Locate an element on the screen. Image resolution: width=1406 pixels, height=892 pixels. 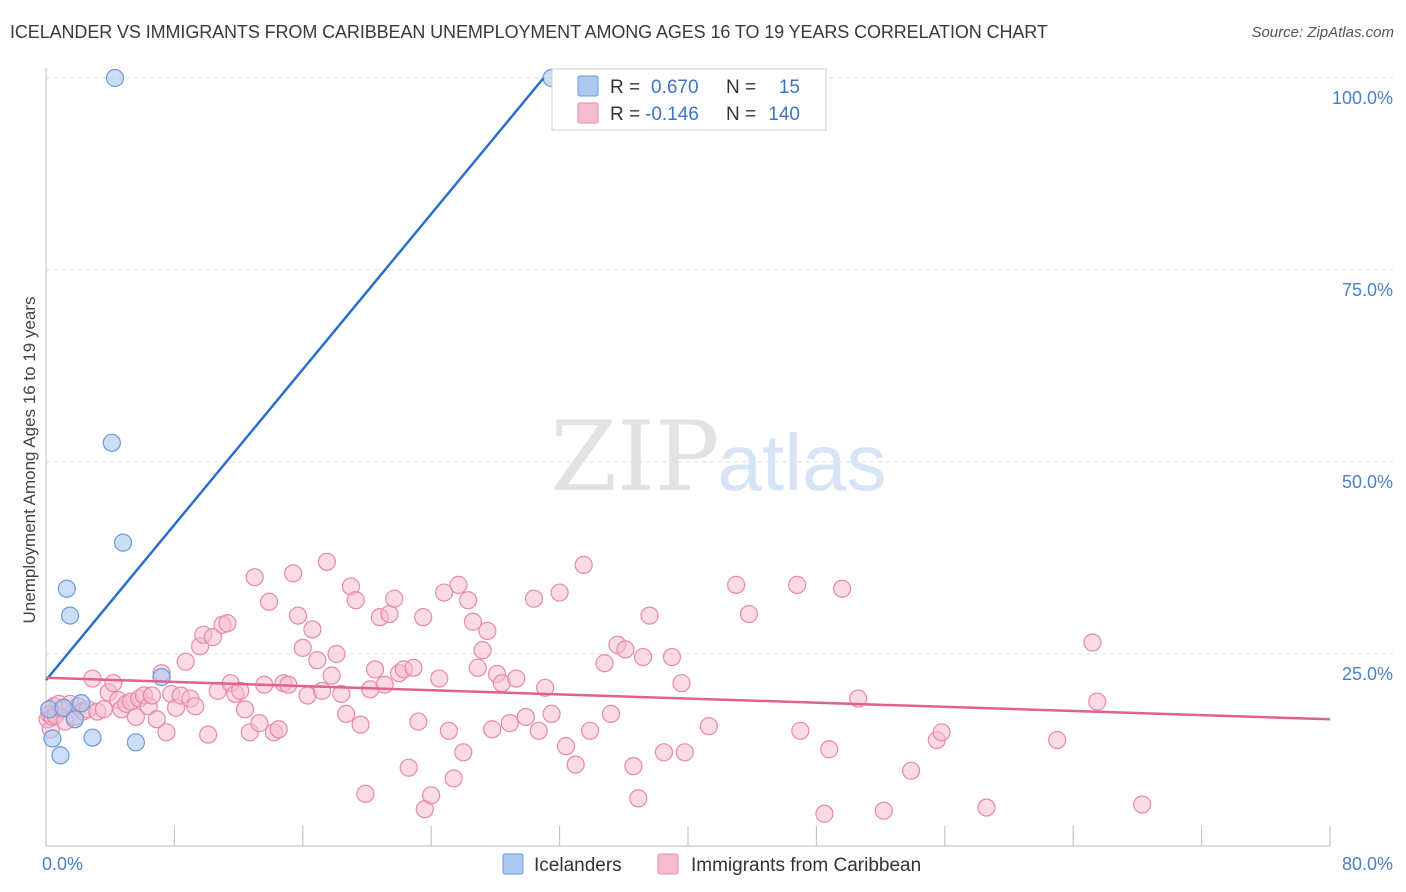
legend-n-value-1: 15 is located at coordinates (789, 87).